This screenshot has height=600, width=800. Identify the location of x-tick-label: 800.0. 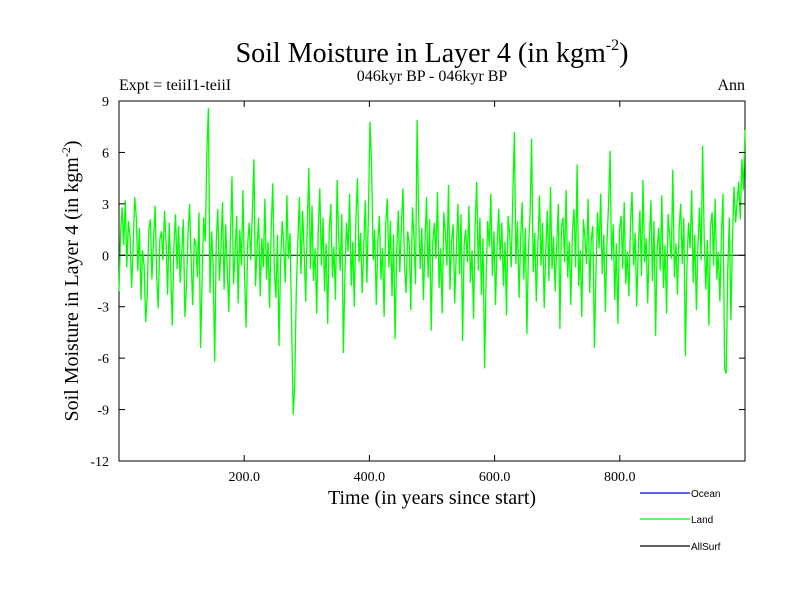
(620, 477).